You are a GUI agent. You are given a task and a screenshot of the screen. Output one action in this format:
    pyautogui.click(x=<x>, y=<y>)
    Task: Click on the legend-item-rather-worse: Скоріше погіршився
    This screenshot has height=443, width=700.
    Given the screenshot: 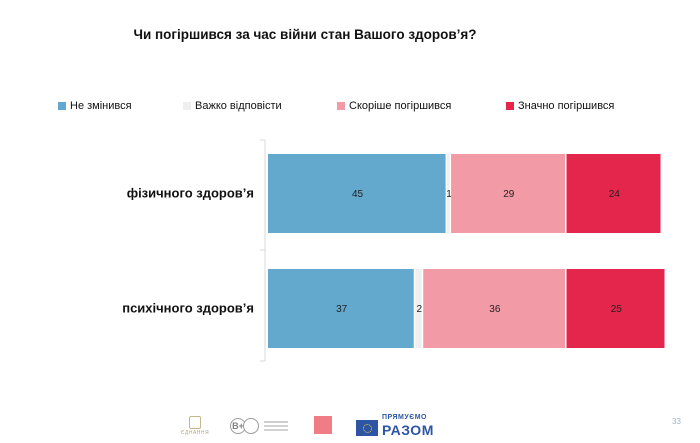 What is the action you would take?
    pyautogui.click(x=394, y=106)
    